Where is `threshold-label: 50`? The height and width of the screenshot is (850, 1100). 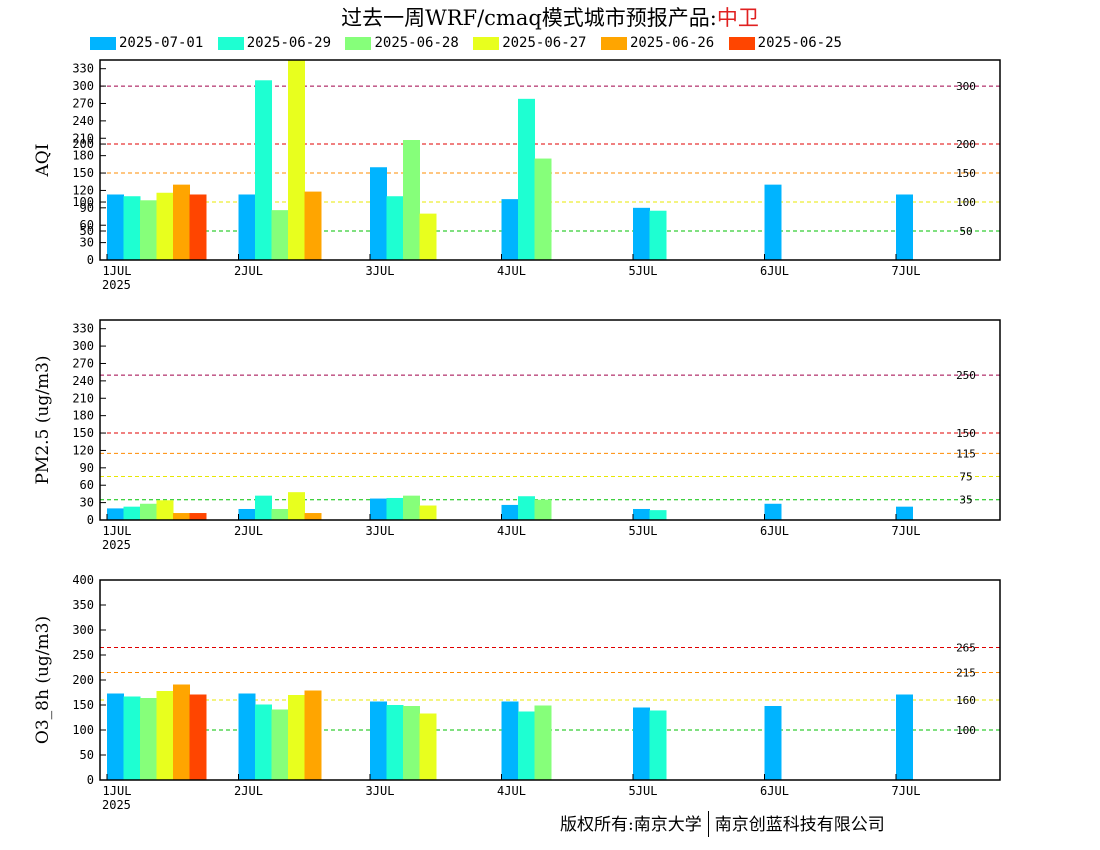
threshold-label: 50 is located at coordinates (965, 231).